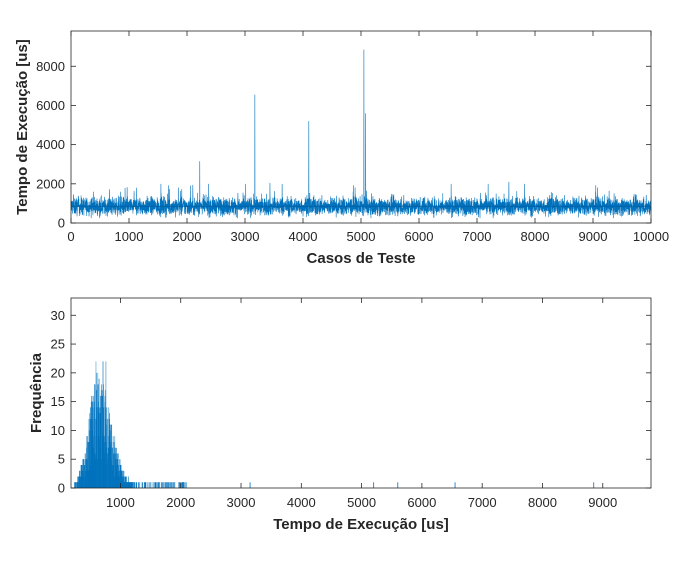 The image size is (680, 562). What do you see at coordinates (58, 315) in the screenshot?
I see `bottom-y-tick-label: 30` at bounding box center [58, 315].